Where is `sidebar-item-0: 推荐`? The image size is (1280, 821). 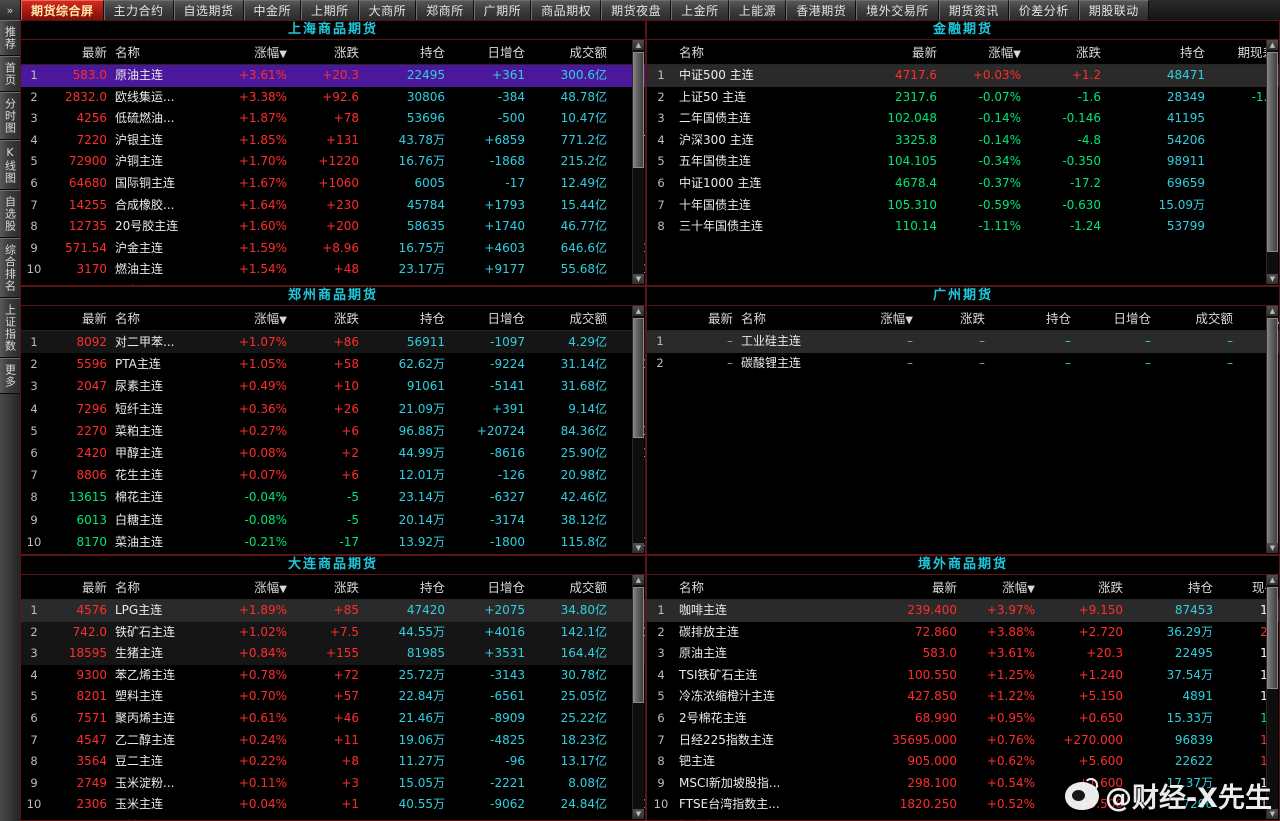 sidebar-item-0: 推荐 is located at coordinates (10, 38).